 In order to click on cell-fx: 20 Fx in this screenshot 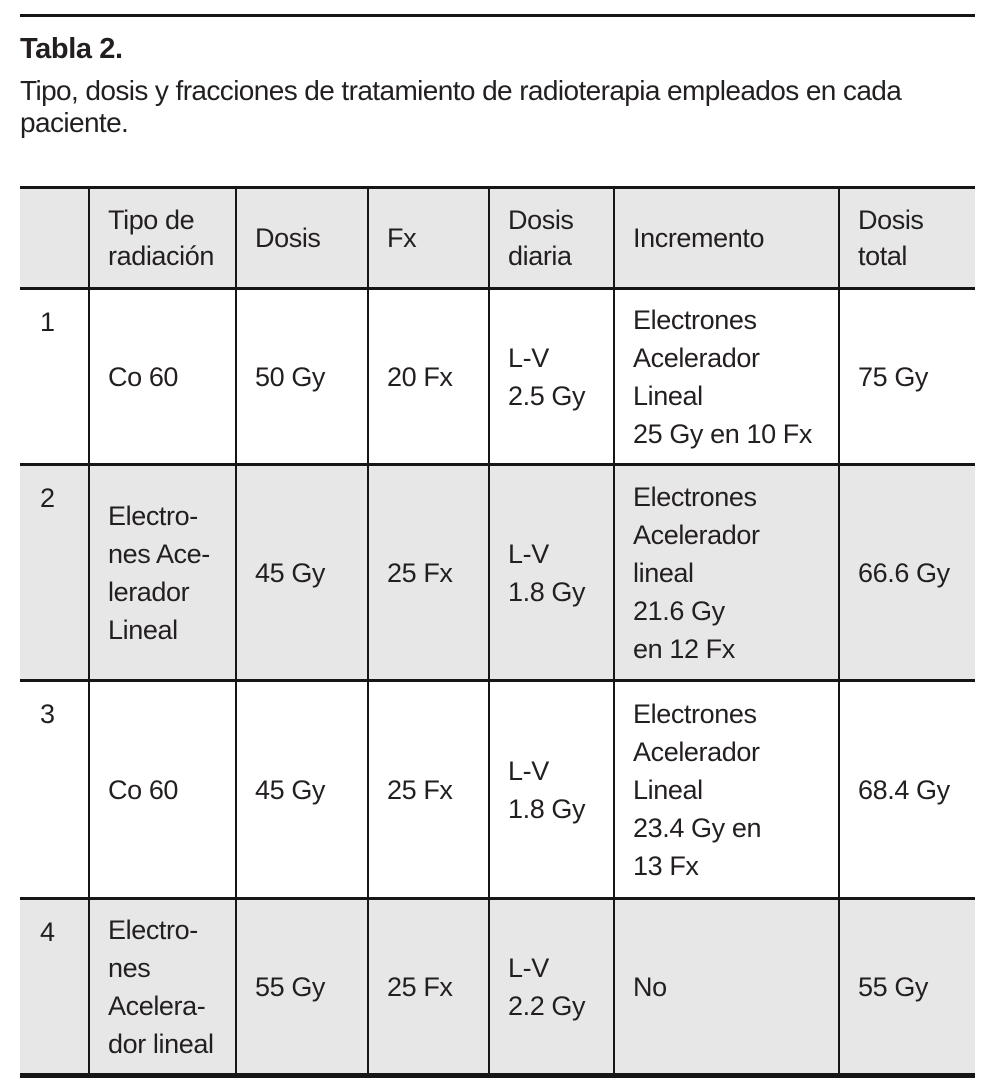, I will do `click(427, 376)`.